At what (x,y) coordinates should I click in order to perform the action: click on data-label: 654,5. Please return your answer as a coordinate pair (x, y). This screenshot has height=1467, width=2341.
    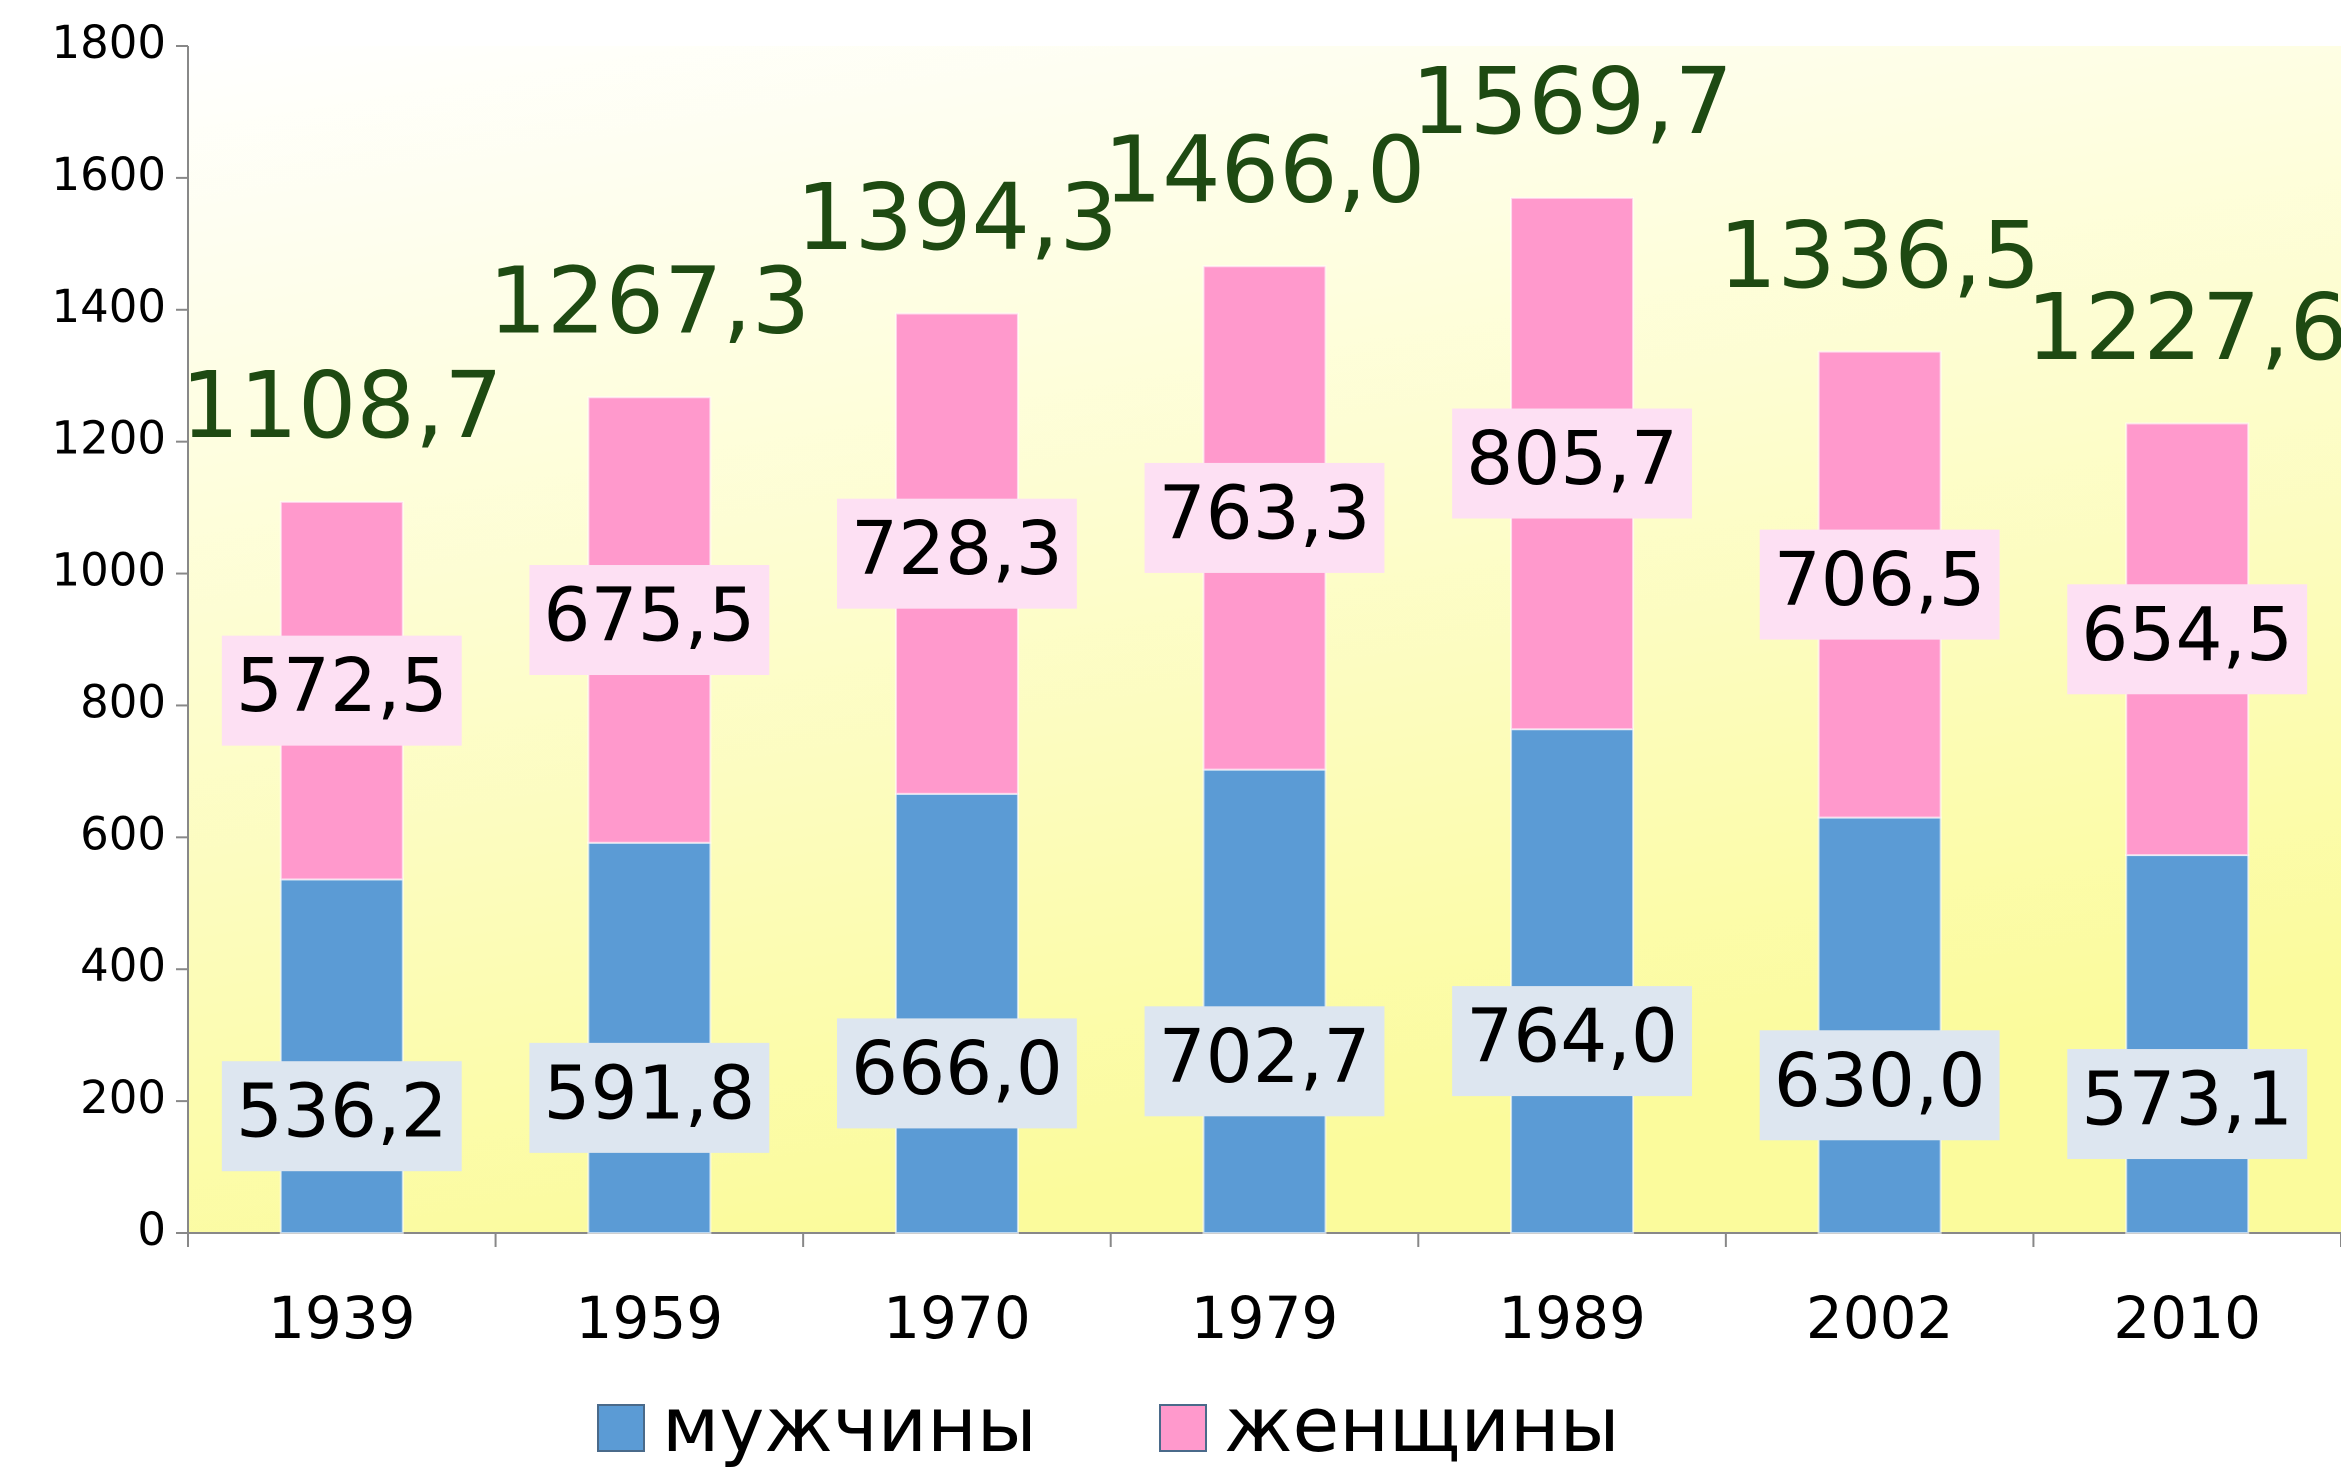
    Looking at the image, I should click on (2187, 635).